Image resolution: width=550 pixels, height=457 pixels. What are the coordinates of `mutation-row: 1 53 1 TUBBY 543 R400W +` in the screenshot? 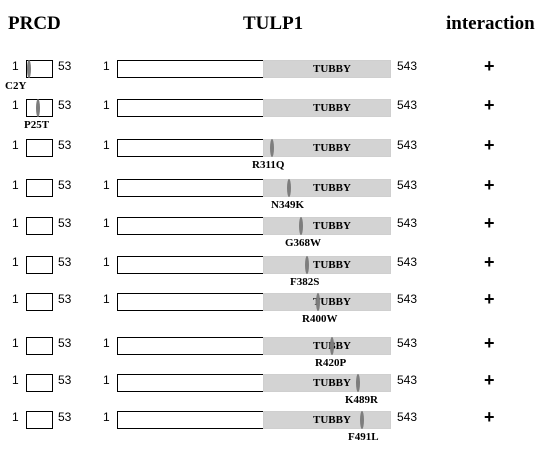 It's located at (275, 307).